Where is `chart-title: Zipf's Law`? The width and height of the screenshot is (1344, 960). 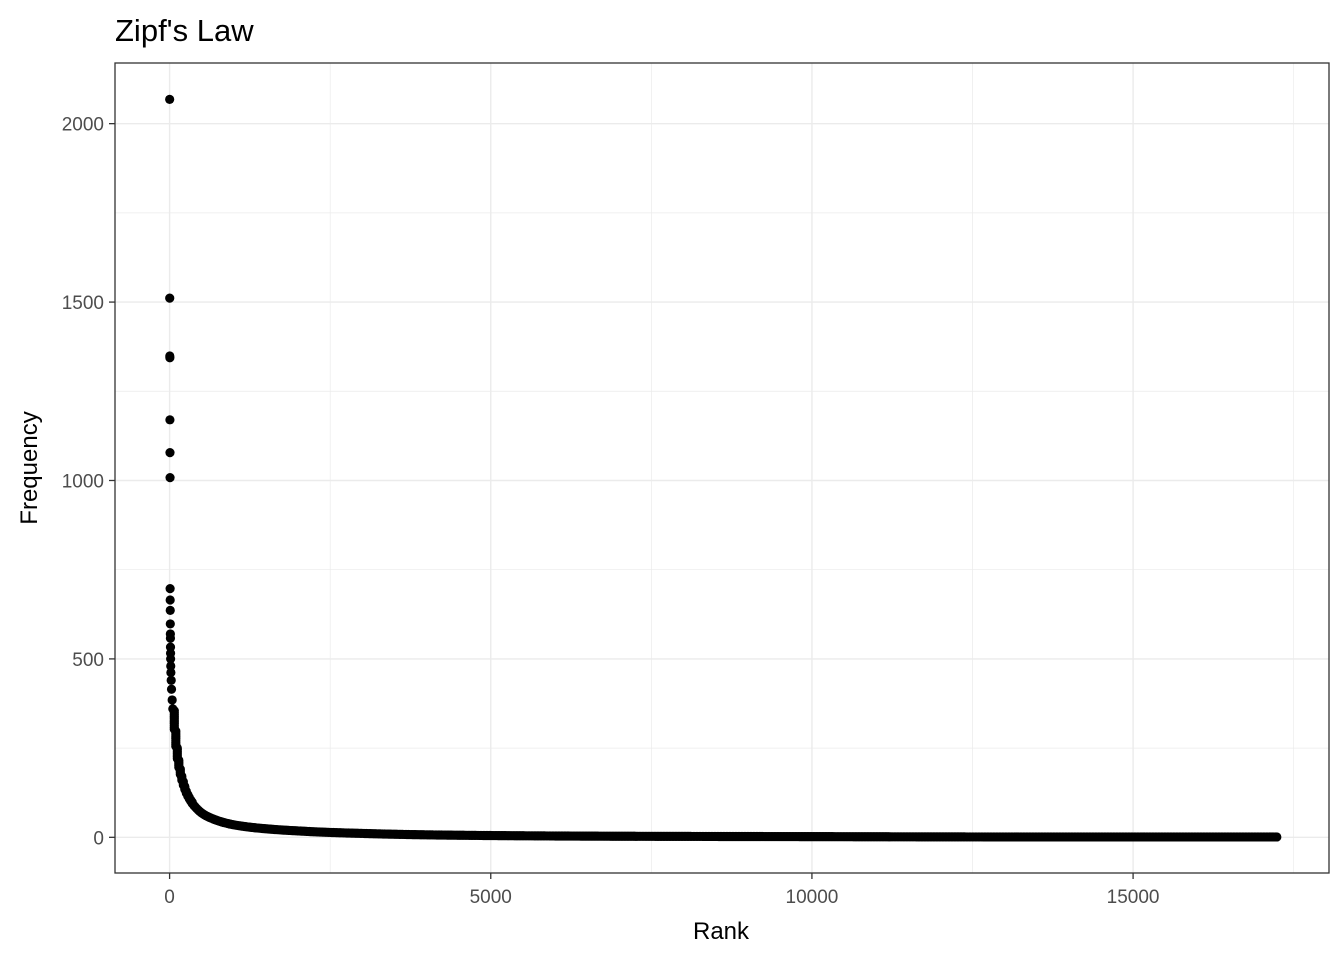 chart-title: Zipf's Law is located at coordinates (184, 30).